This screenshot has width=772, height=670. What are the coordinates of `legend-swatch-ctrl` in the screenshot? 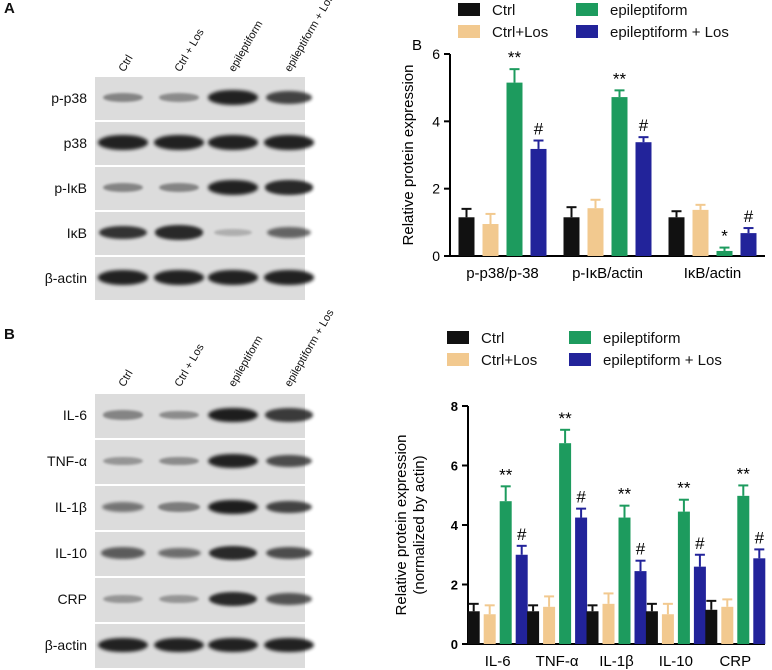 It's located at (469, 9).